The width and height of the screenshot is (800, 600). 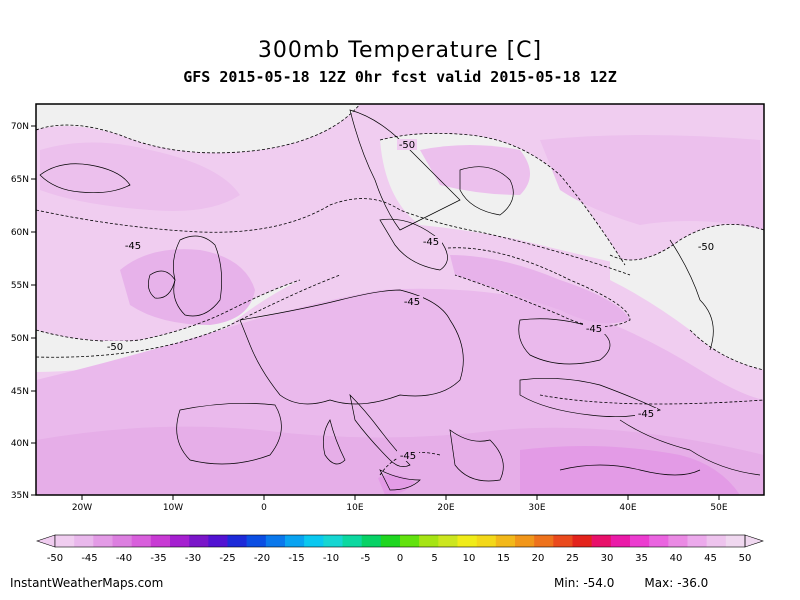 I want to click on colorbar-left-arrow, so click(x=46, y=541).